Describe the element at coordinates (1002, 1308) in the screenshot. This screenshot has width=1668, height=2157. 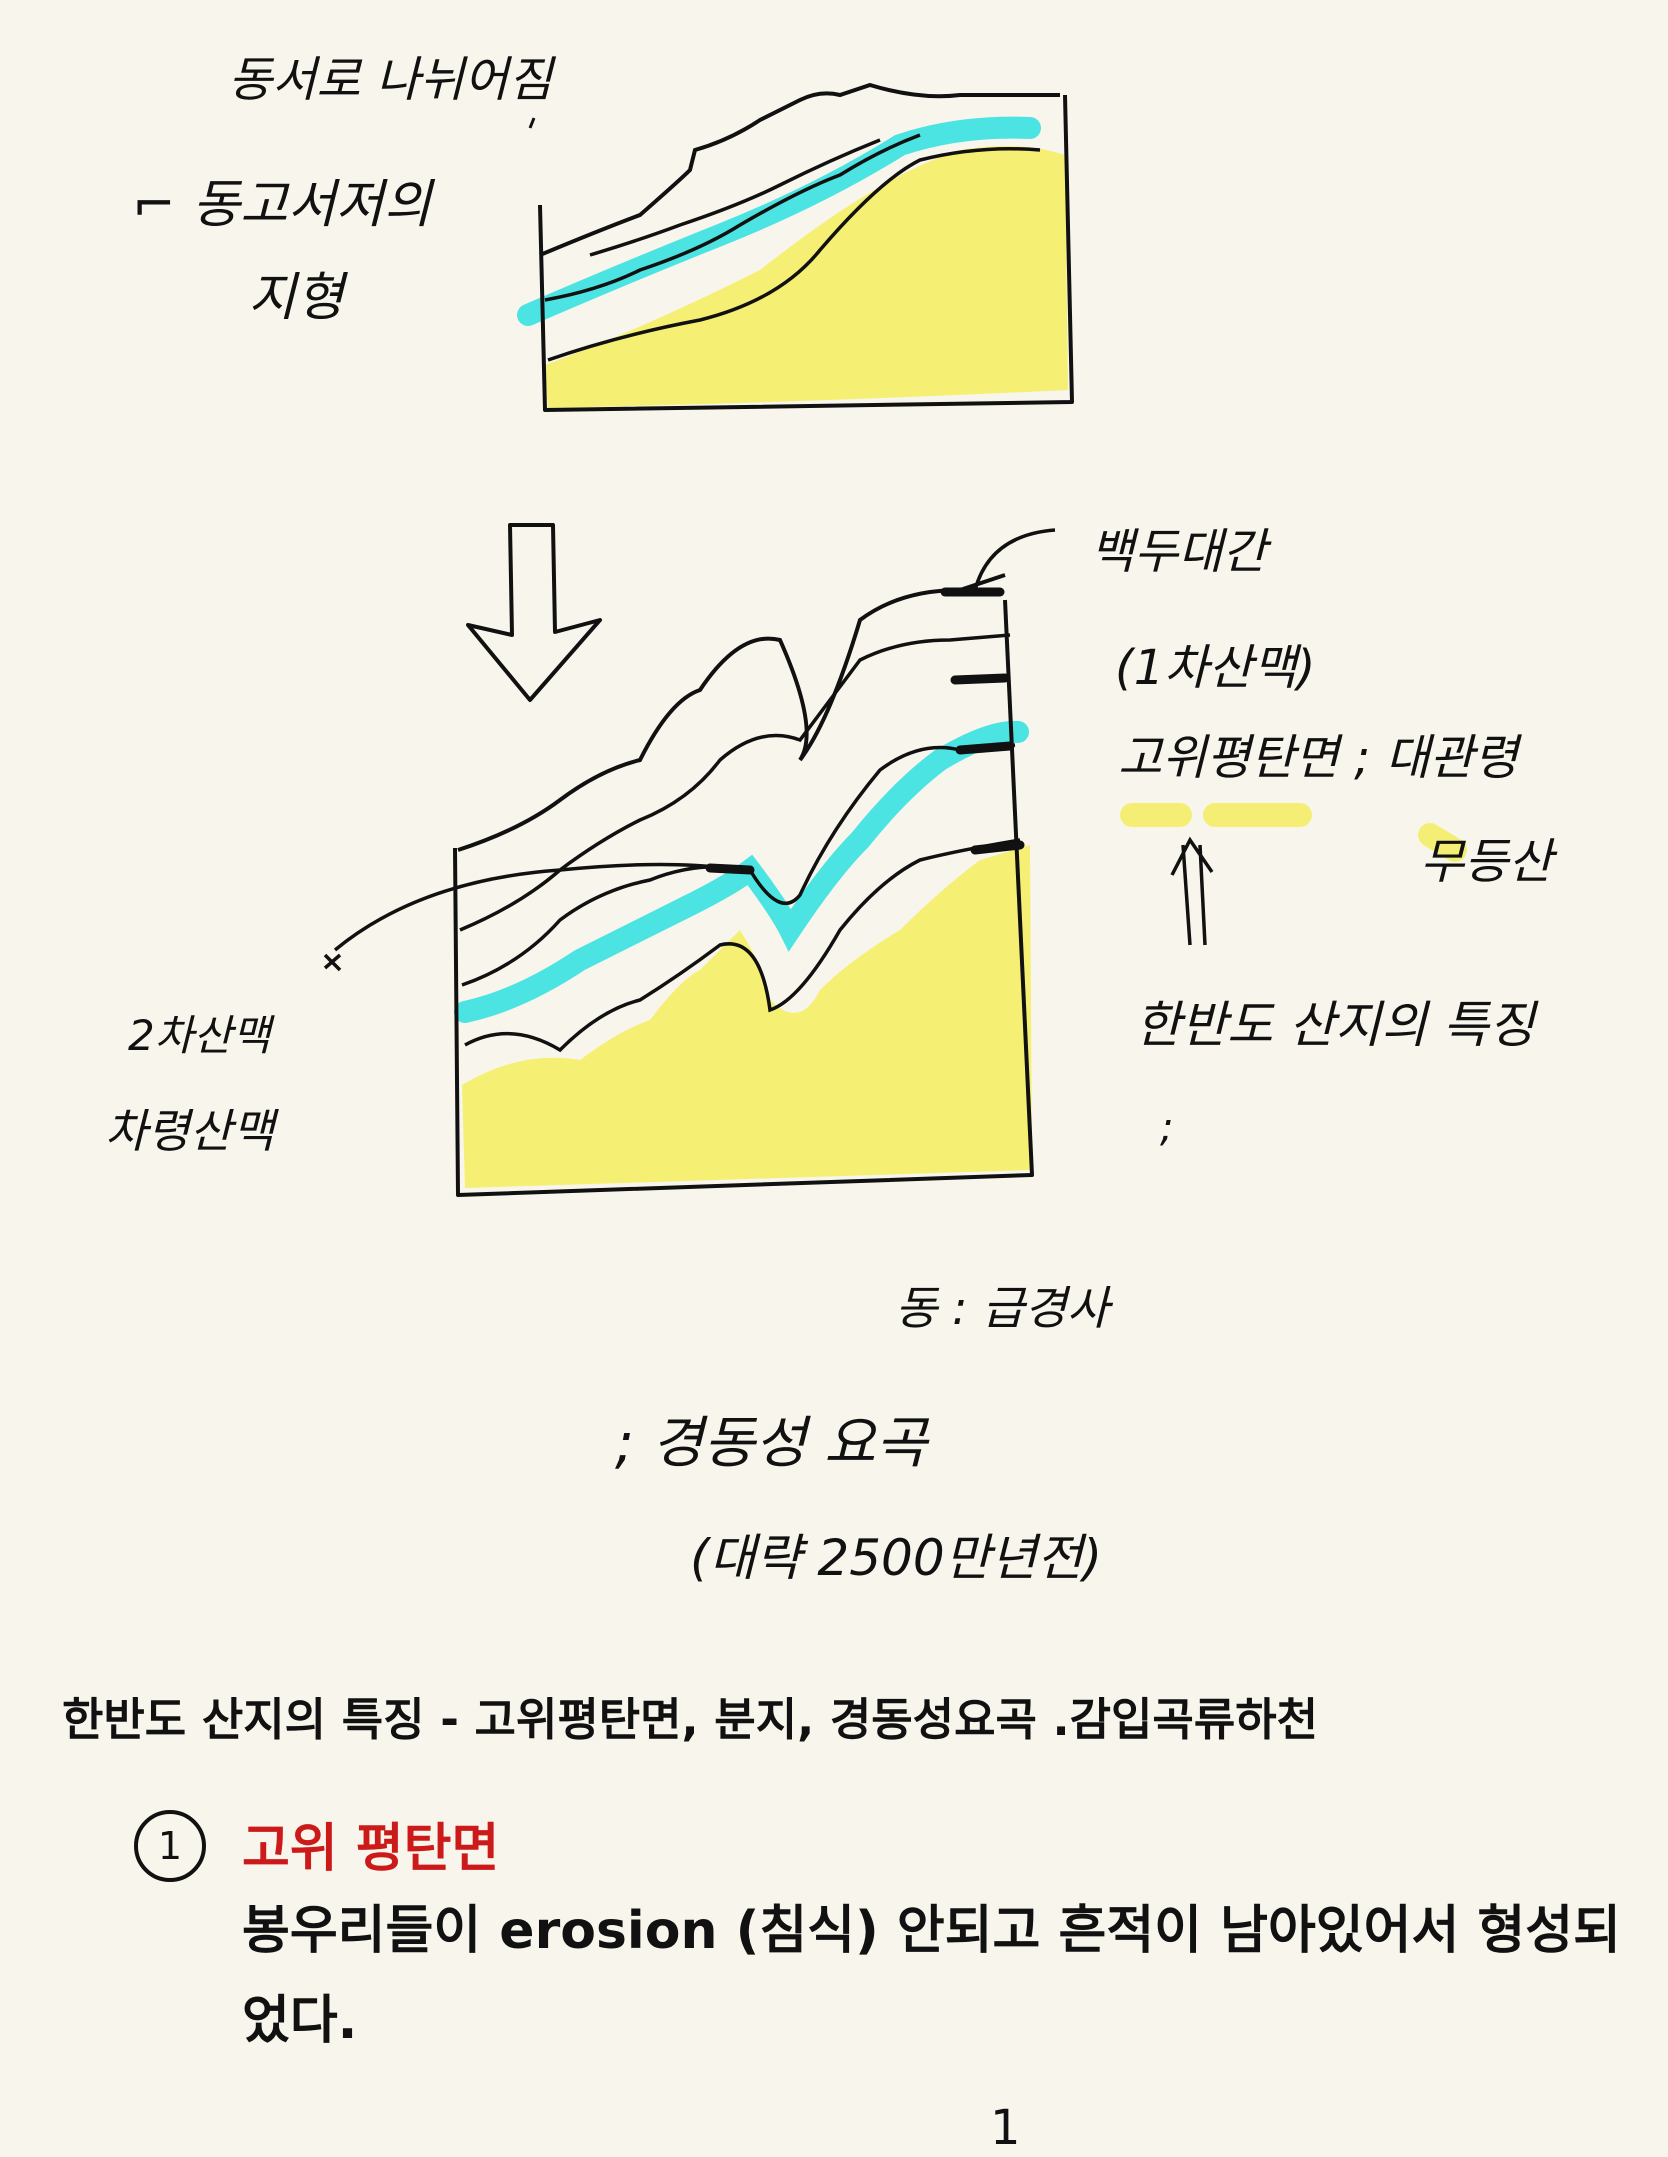
I see `east-note: 동 : 급경사` at that location.